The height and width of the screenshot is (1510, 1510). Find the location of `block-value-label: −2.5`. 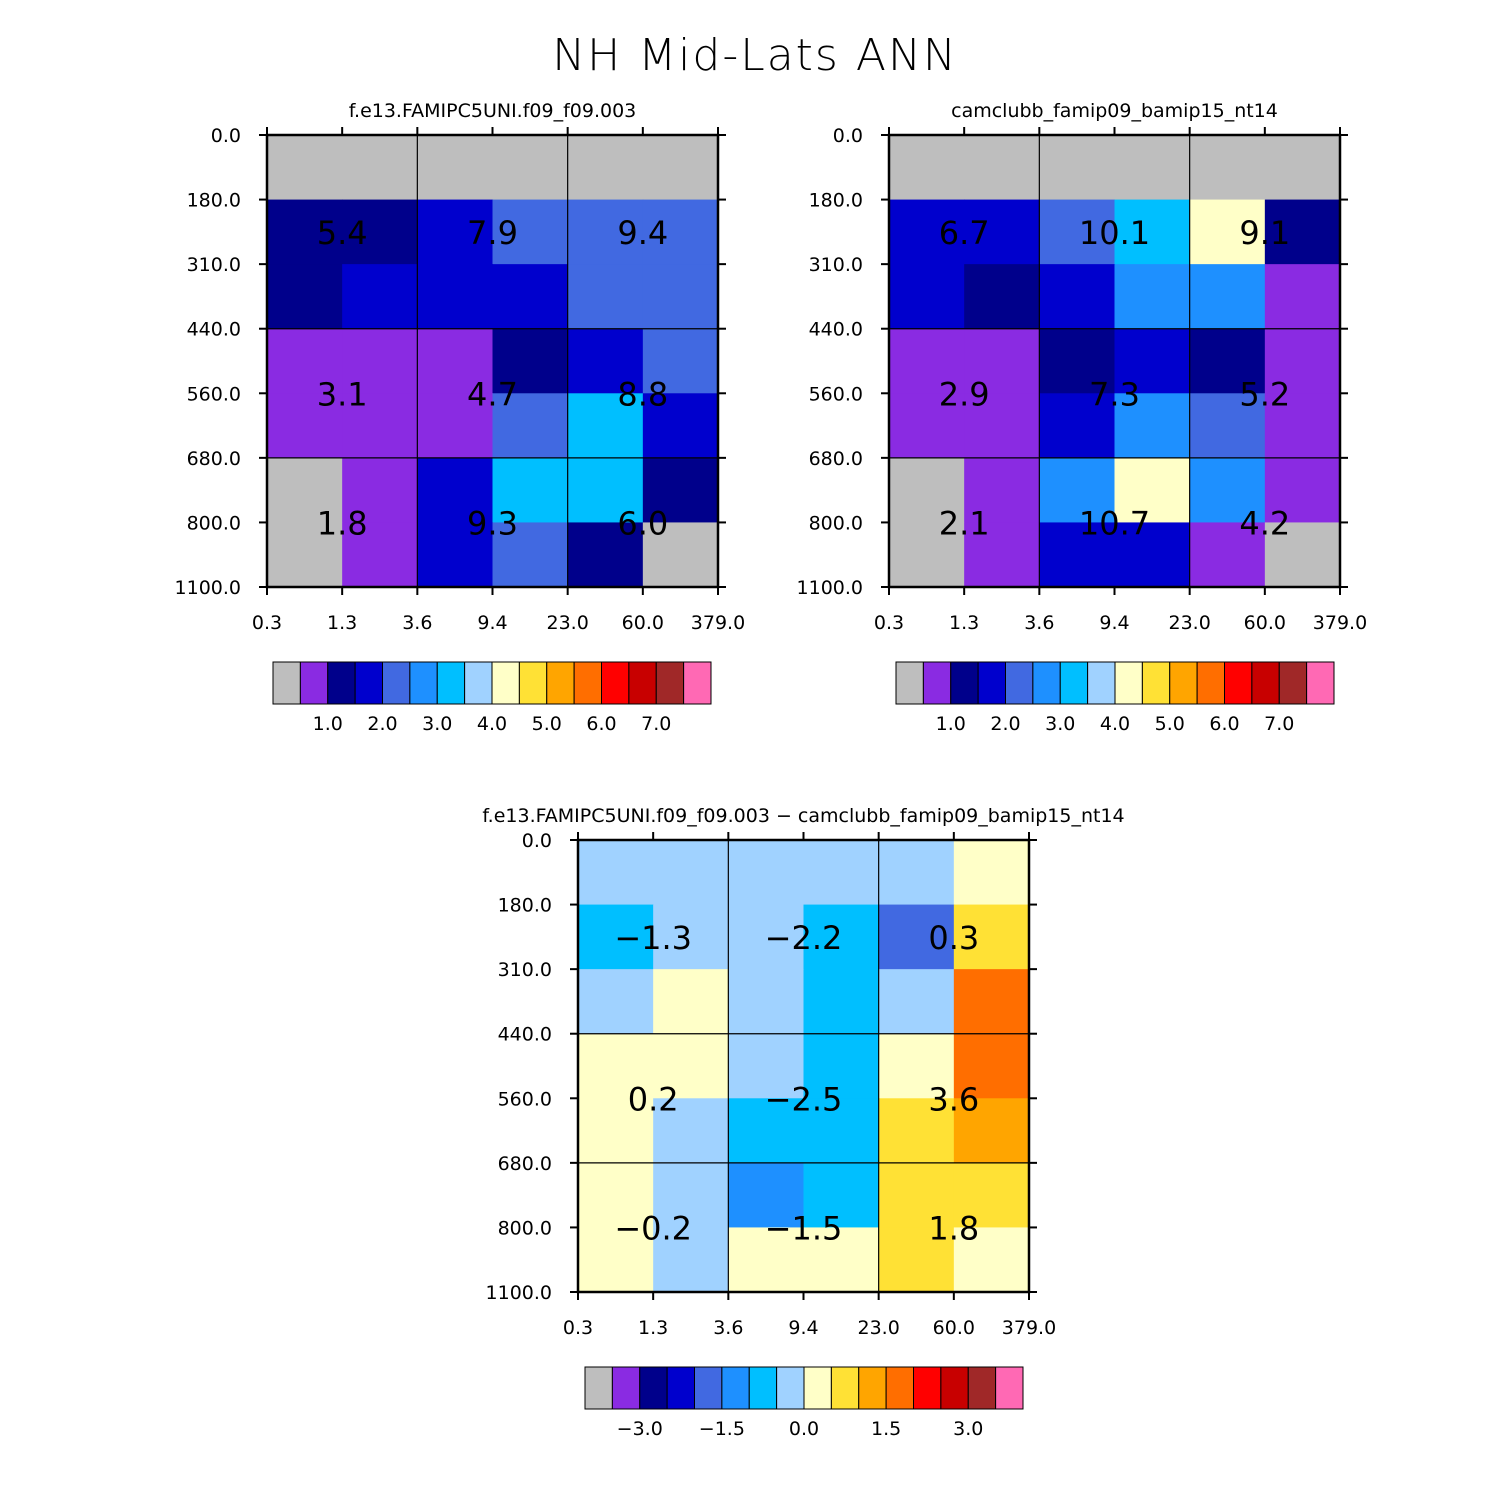

block-value-label: −2.5 is located at coordinates (804, 1099).